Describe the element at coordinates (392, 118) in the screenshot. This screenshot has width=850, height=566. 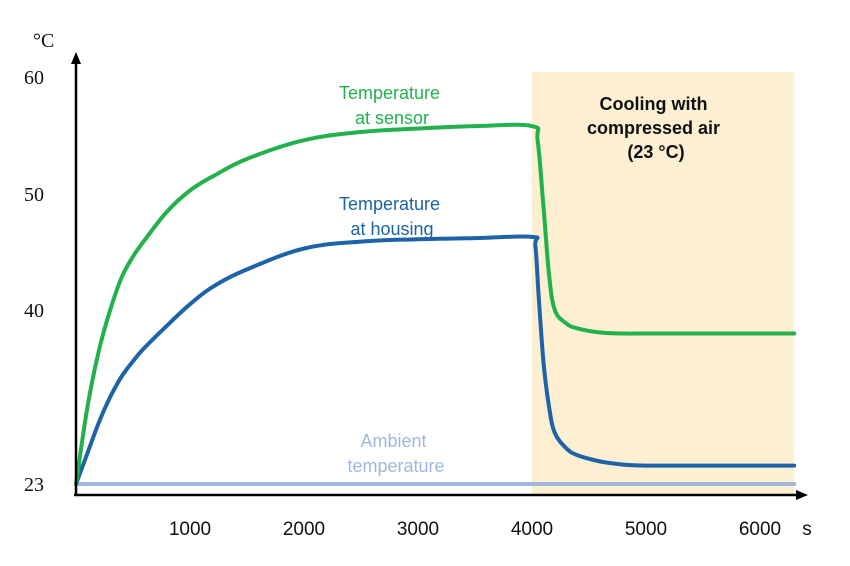
I see `series-label-sensor-line-2: at sensor` at that location.